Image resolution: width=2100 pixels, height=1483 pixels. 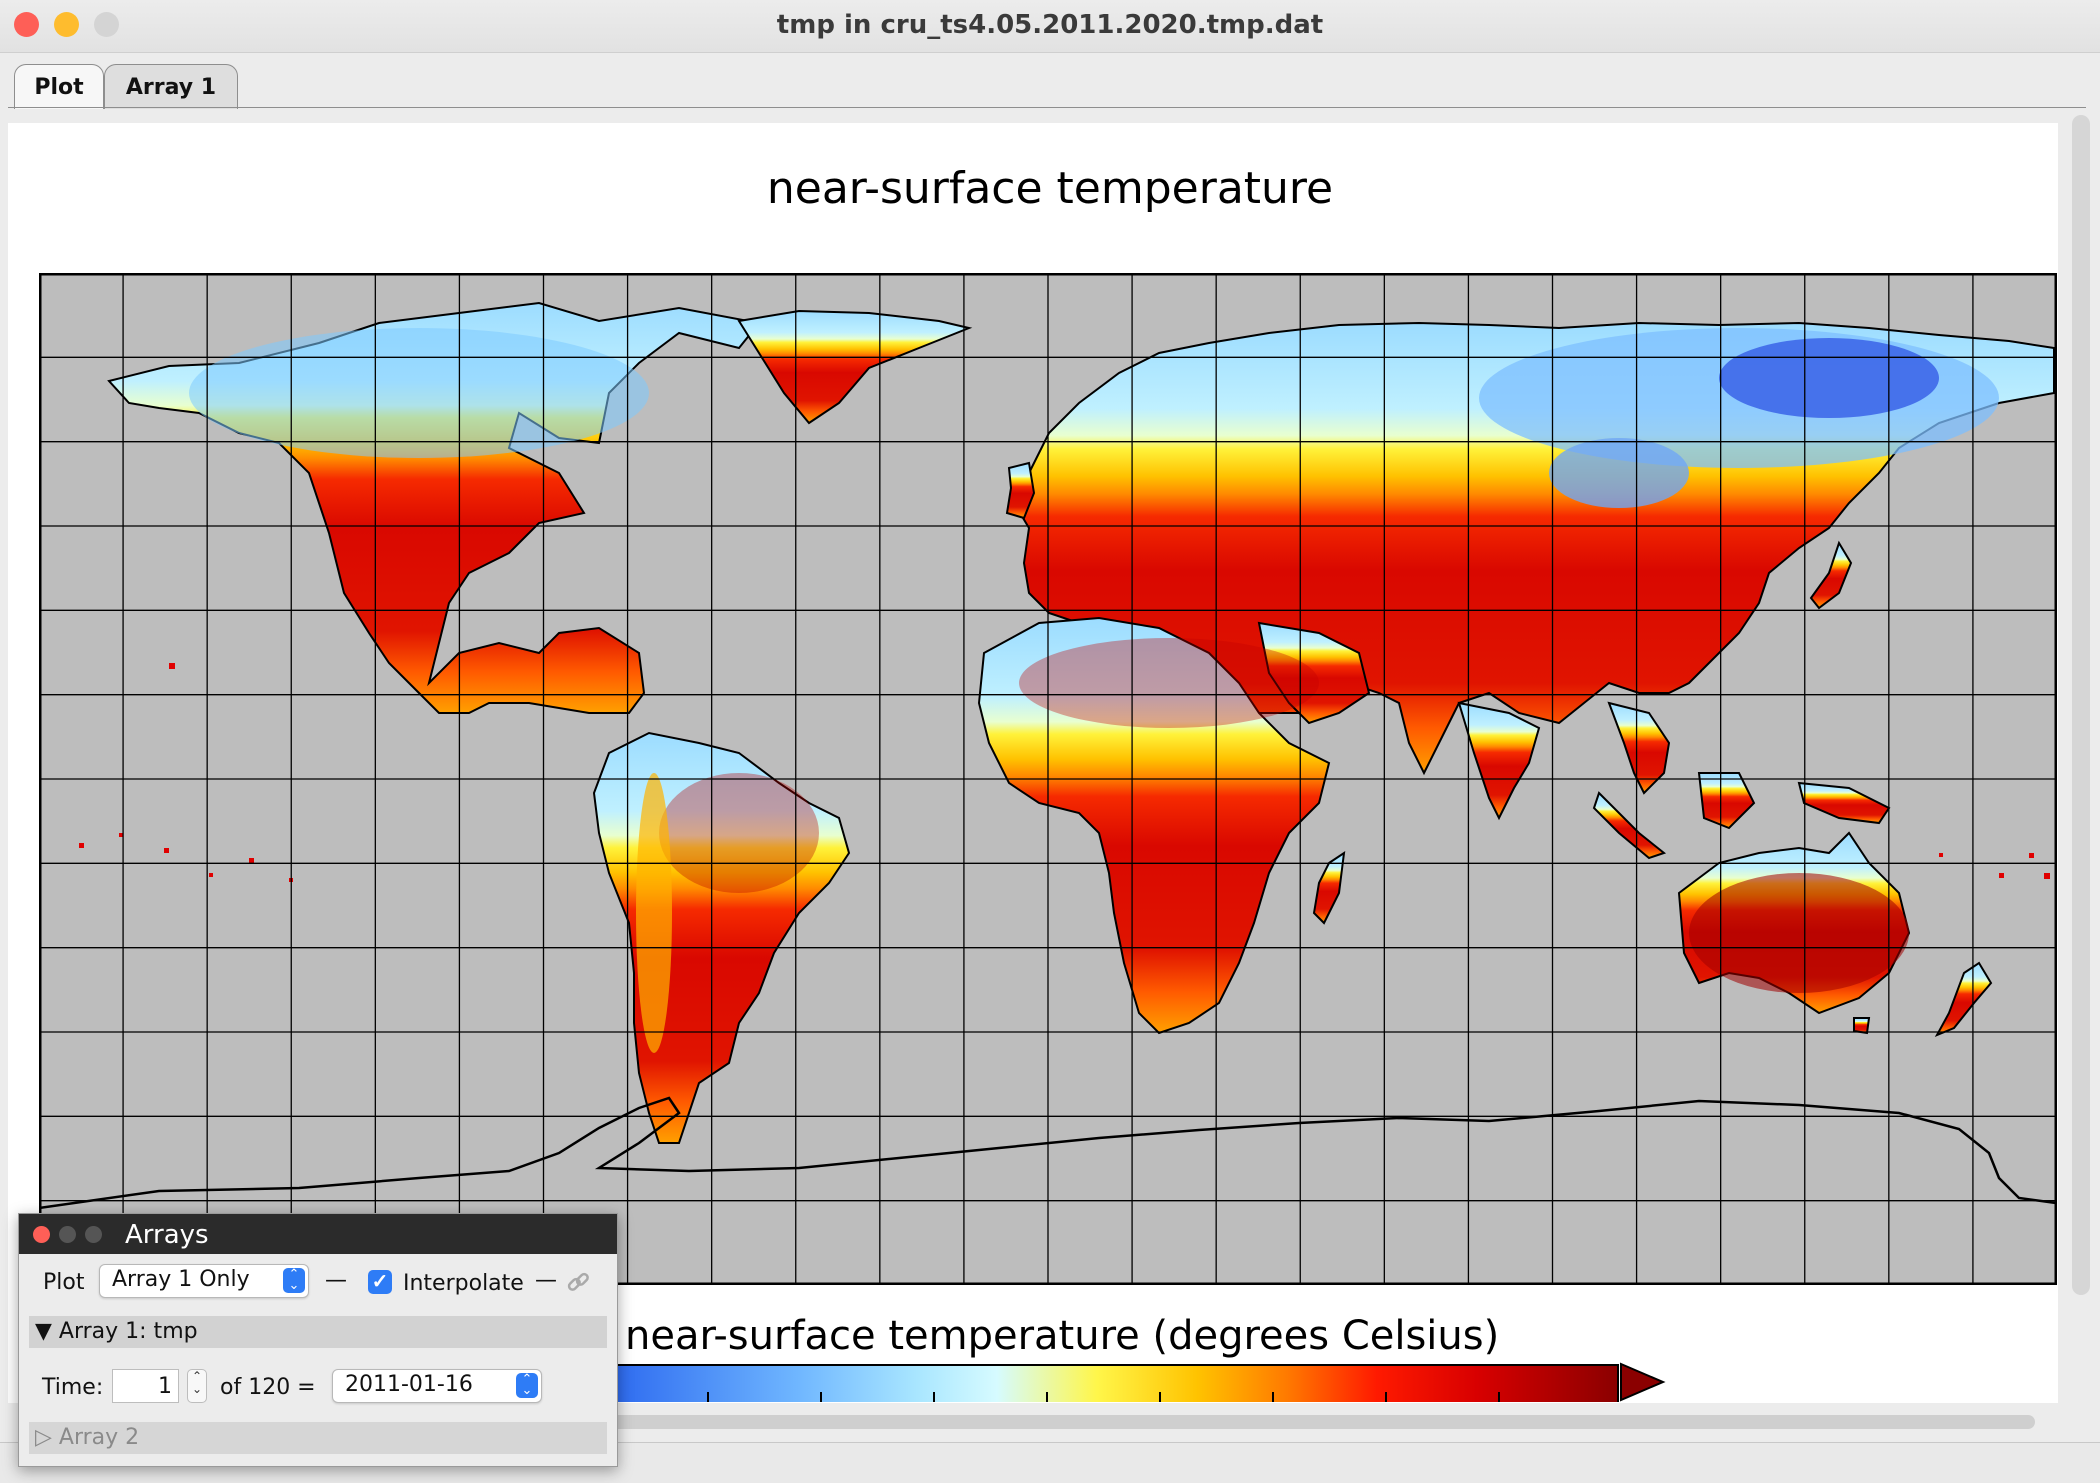 What do you see at coordinates (1020, 490) in the screenshot?
I see `great-britain` at bounding box center [1020, 490].